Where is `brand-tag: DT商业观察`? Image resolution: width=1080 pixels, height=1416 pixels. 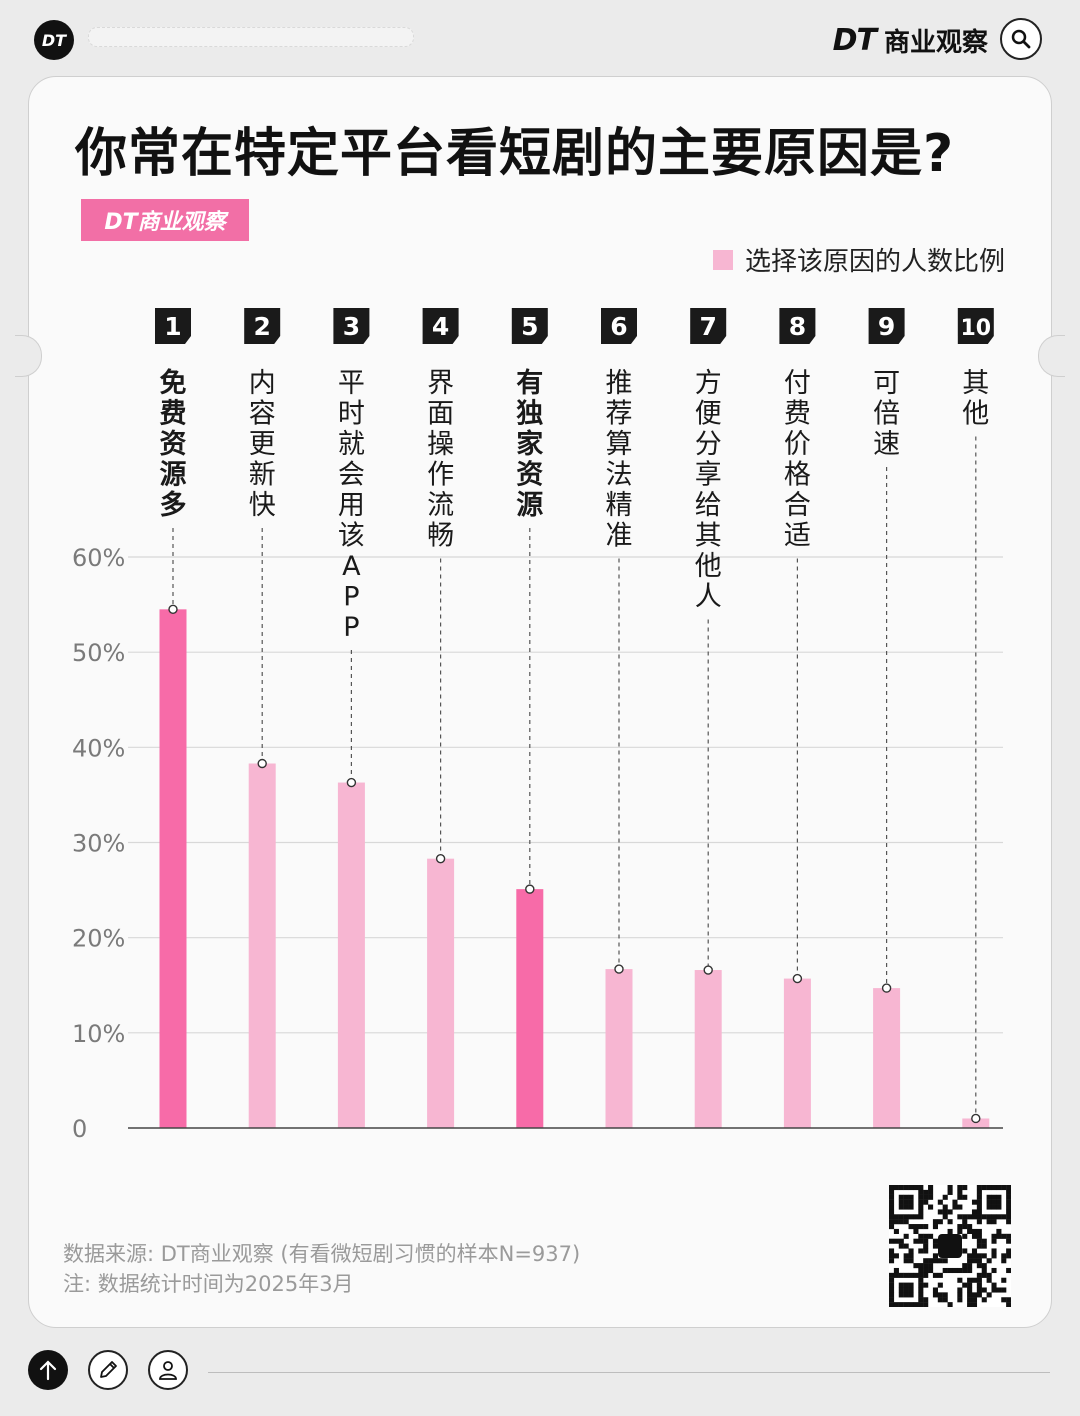 brand-tag: DT商业观察 is located at coordinates (165, 220).